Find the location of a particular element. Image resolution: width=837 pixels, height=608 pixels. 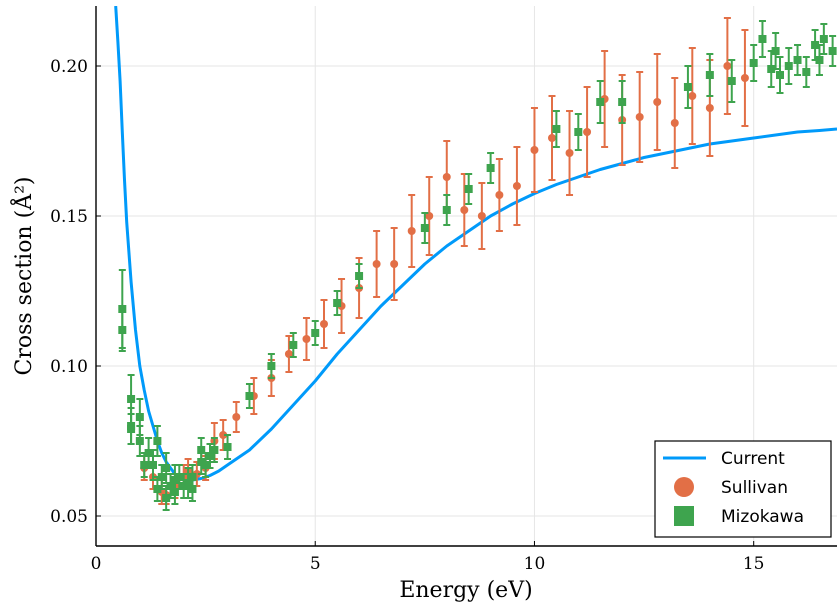

y-tick-label-3: 0.20 is located at coordinates (69, 67).